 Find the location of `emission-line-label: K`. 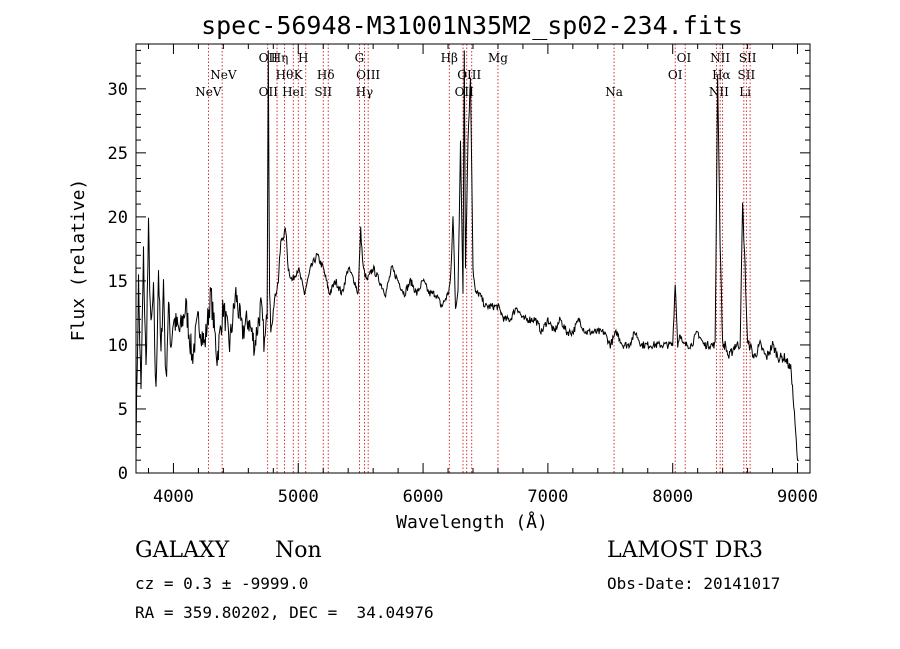

emission-line-label: K is located at coordinates (299, 75).